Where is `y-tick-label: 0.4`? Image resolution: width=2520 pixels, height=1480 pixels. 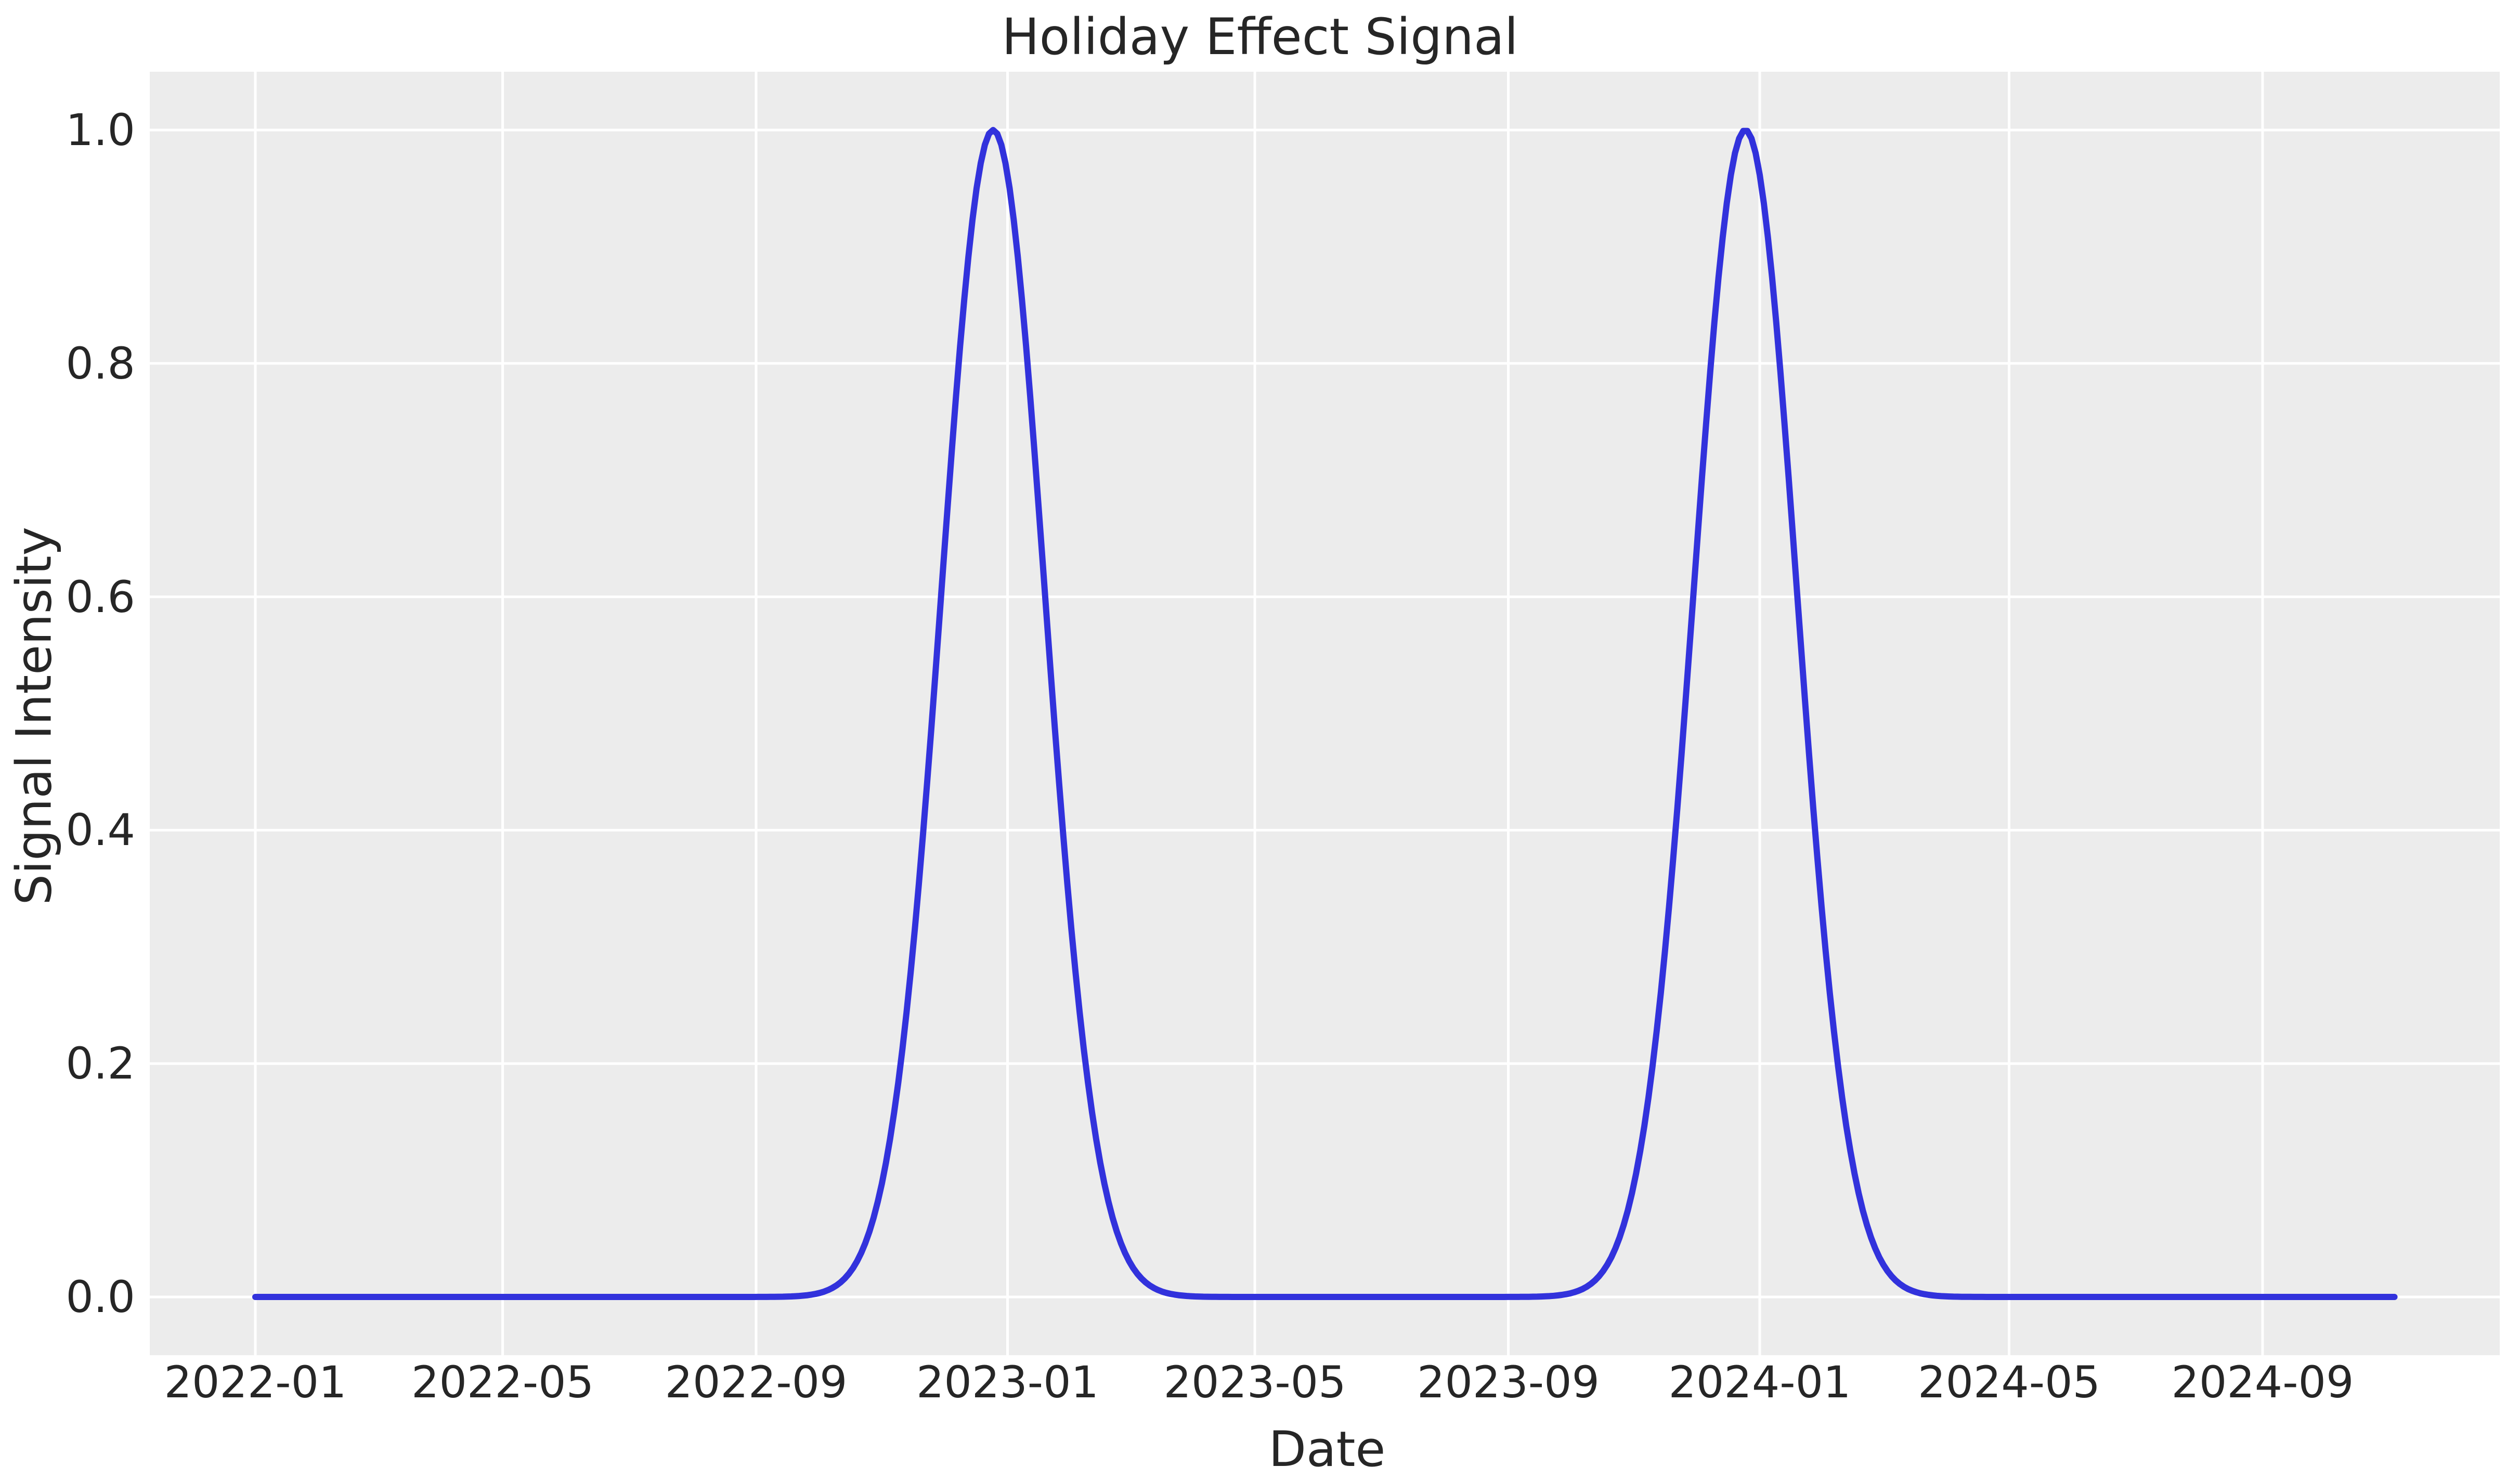 y-tick-label: 0.4 is located at coordinates (100, 830).